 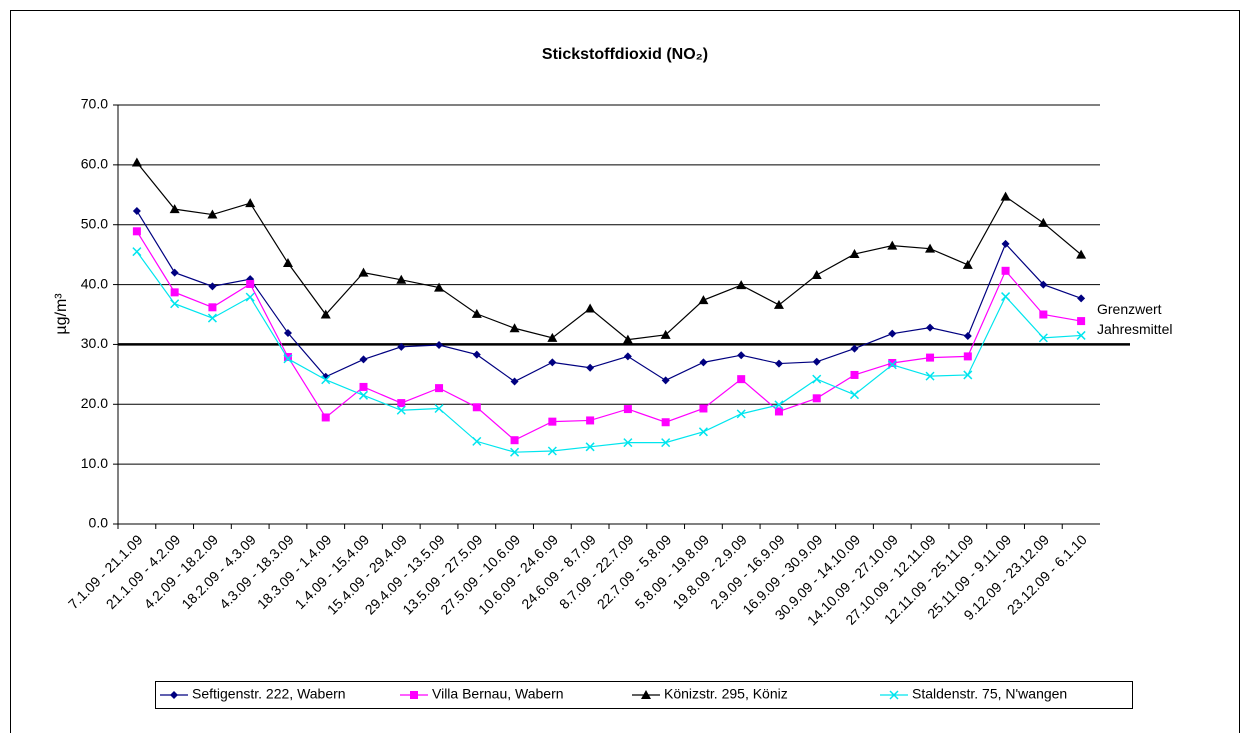 What do you see at coordinates (726, 694) in the screenshot?
I see `legend-label: Könizstr. 295, Köniz` at bounding box center [726, 694].